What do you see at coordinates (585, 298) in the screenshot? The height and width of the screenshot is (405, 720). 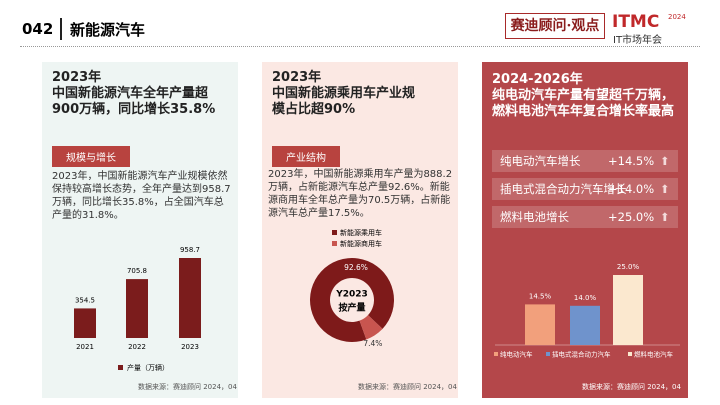 I see `value-label: 14.0%` at bounding box center [585, 298].